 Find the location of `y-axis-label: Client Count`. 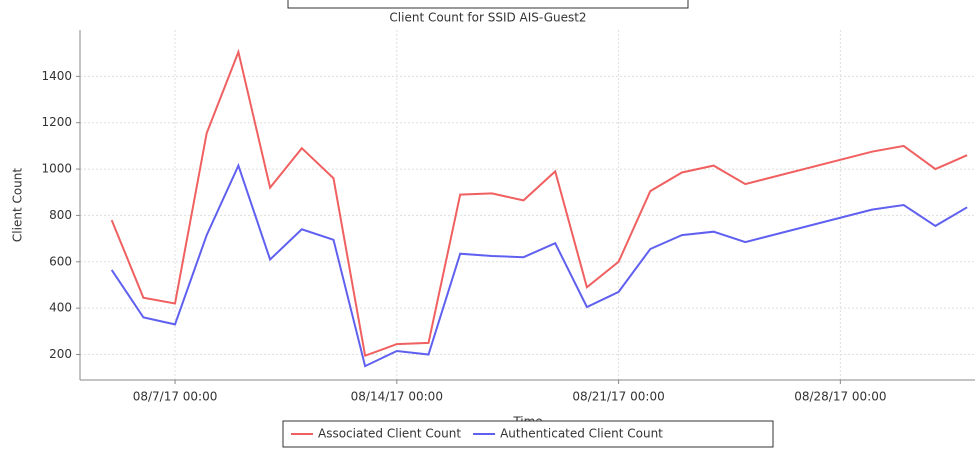

y-axis-label: Client Count is located at coordinates (18, 205).